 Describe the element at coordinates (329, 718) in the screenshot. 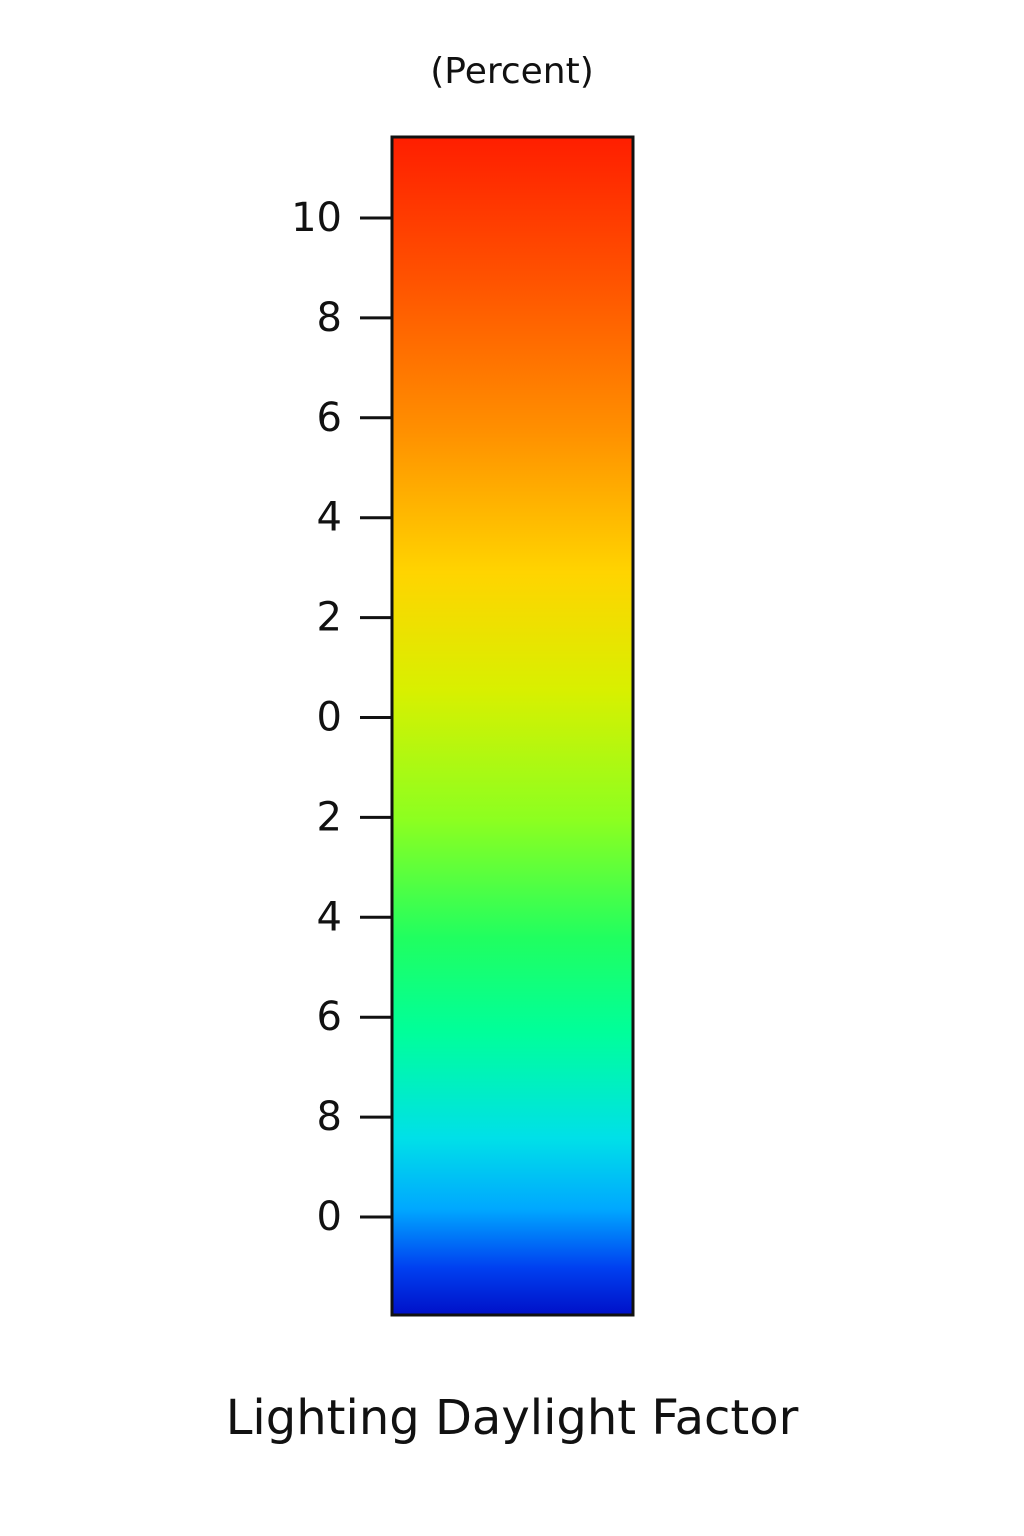

I see `tick-label-5: 0` at that location.